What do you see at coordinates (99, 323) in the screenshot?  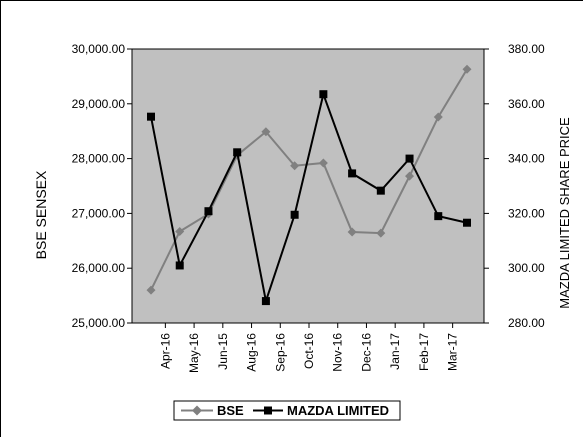 I see `left-tick-label: 25,000.00` at bounding box center [99, 323].